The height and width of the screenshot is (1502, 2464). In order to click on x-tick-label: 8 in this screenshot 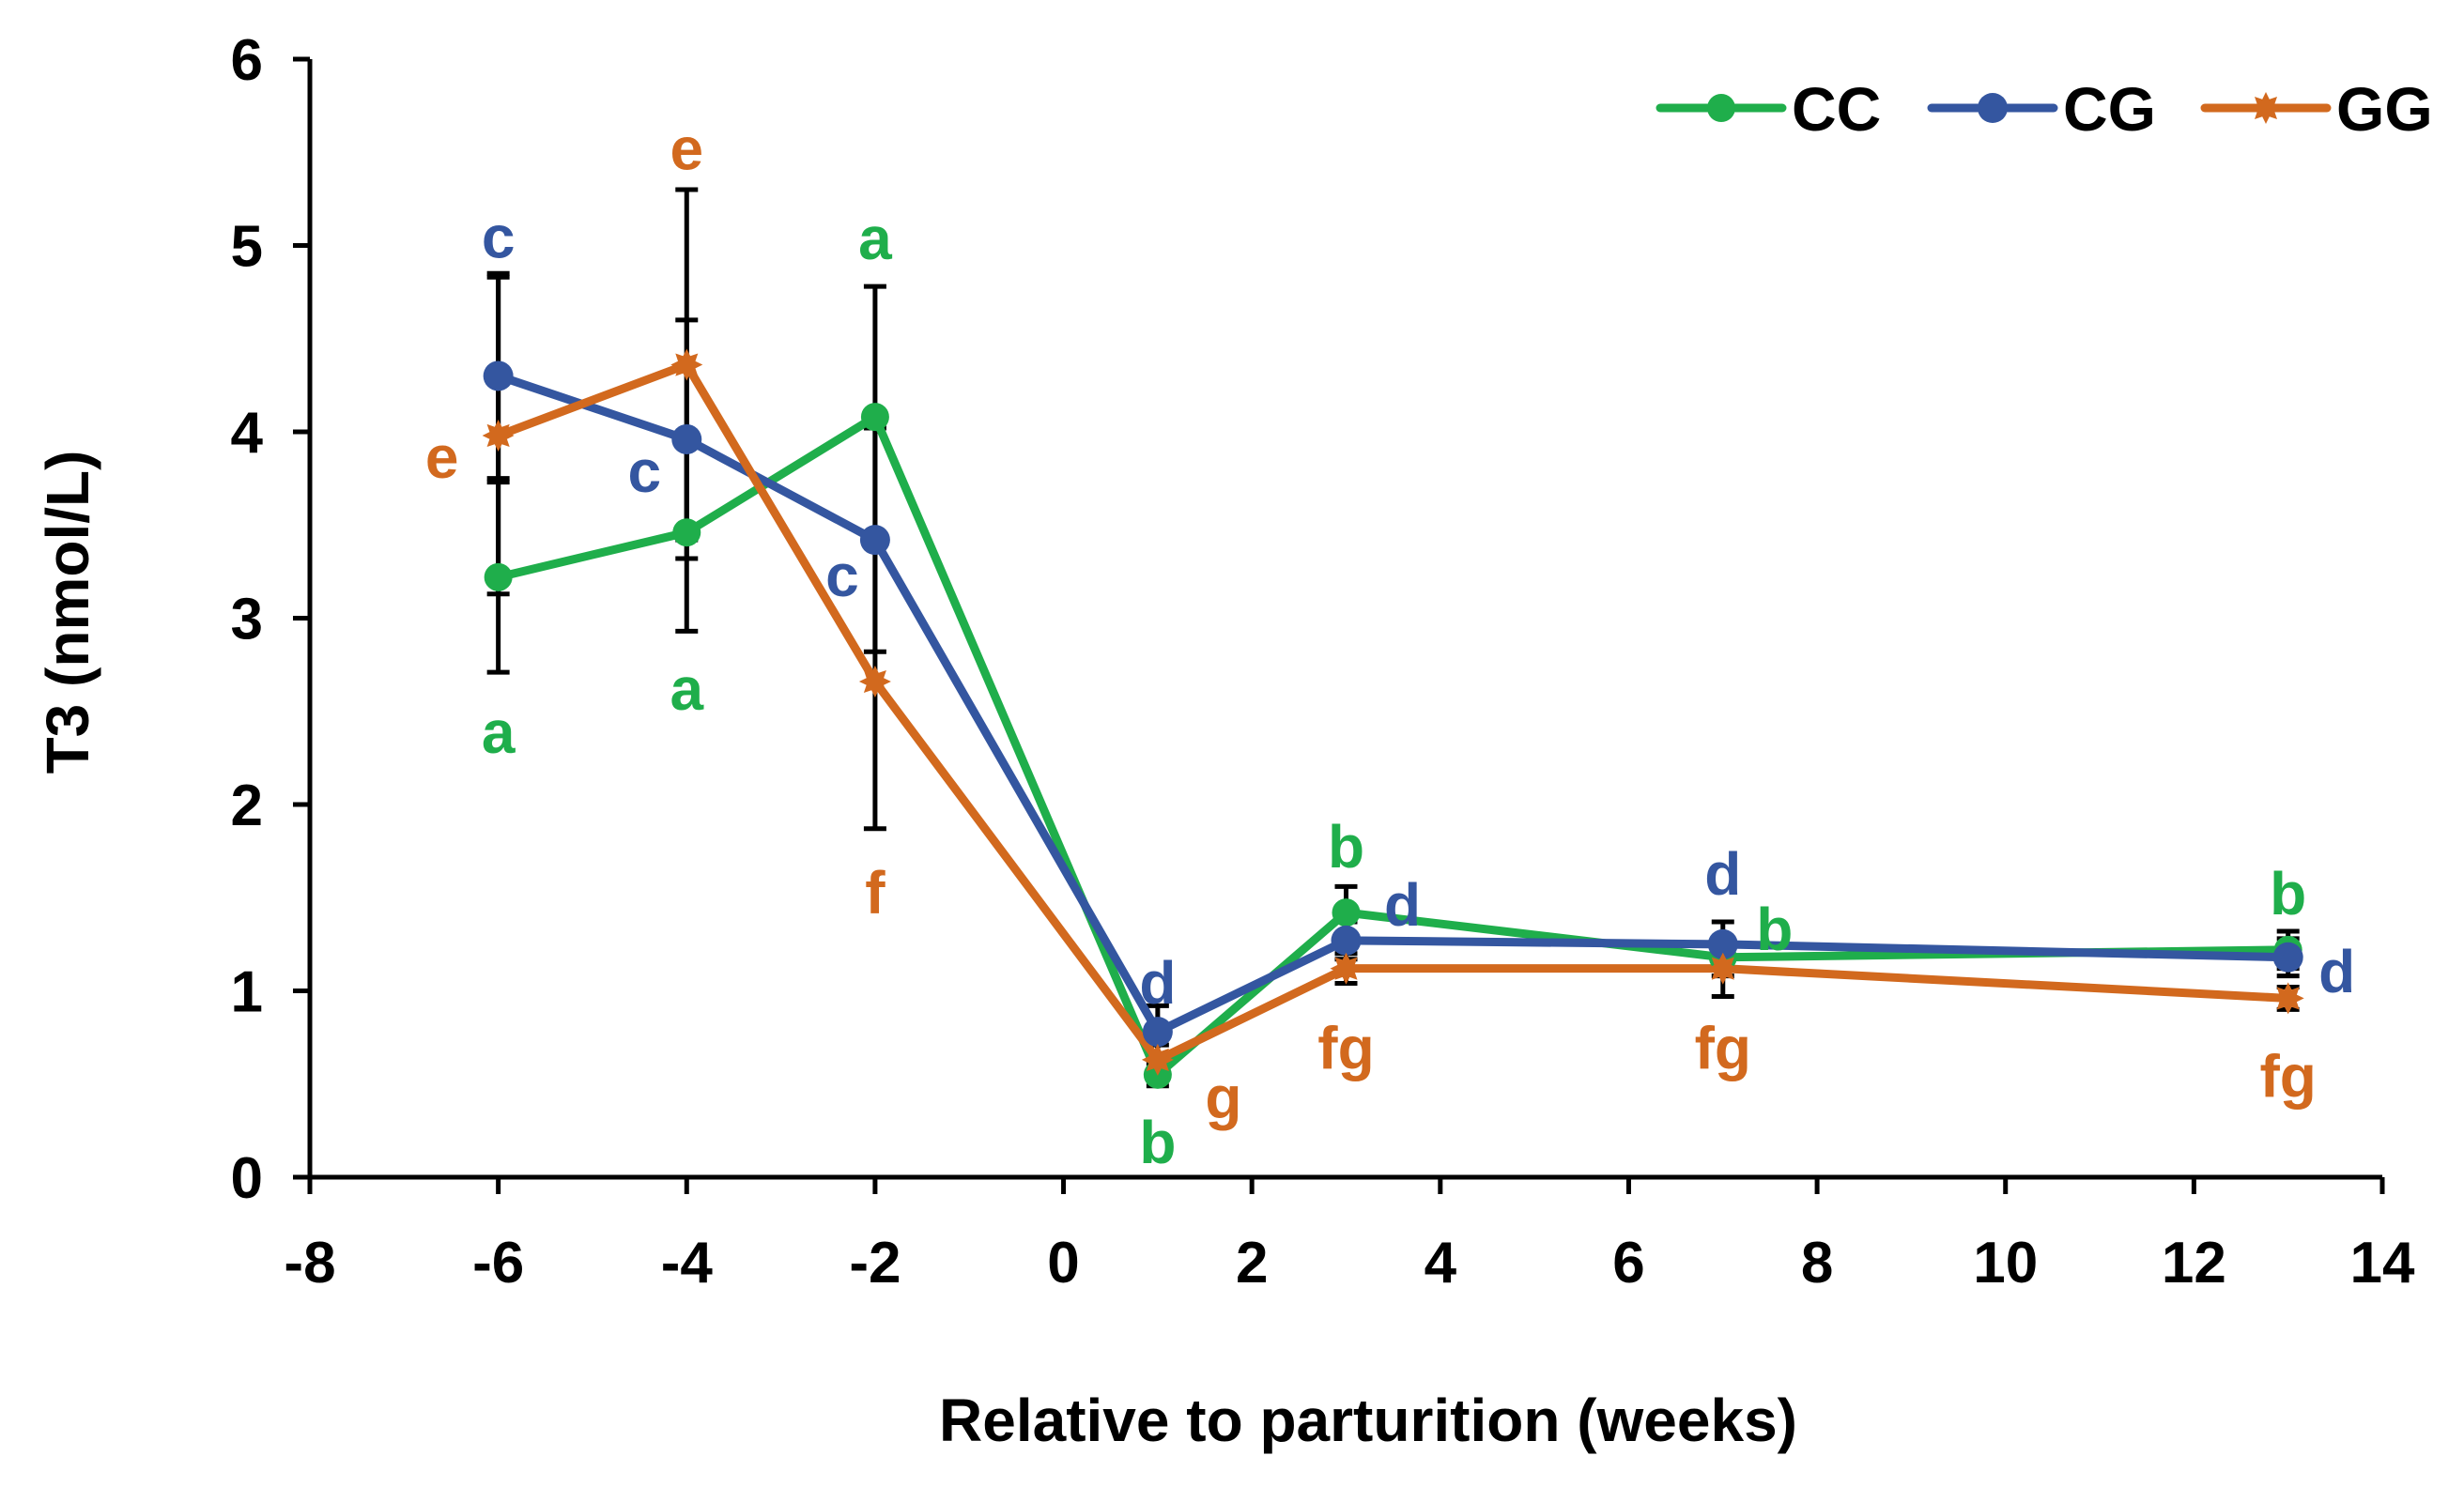, I will do `click(1817, 1263)`.